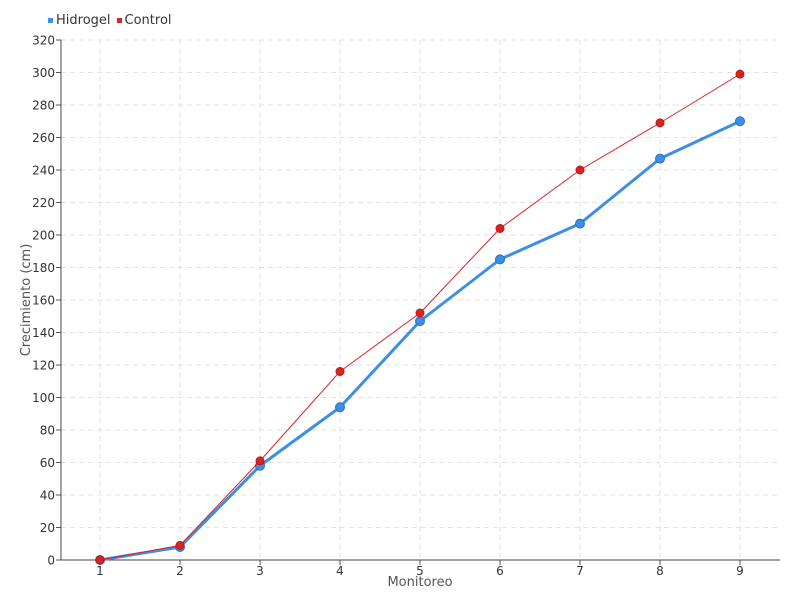 The image size is (800, 600). What do you see at coordinates (83, 20) in the screenshot?
I see `legend-label-hidrogel: Hidrogel` at bounding box center [83, 20].